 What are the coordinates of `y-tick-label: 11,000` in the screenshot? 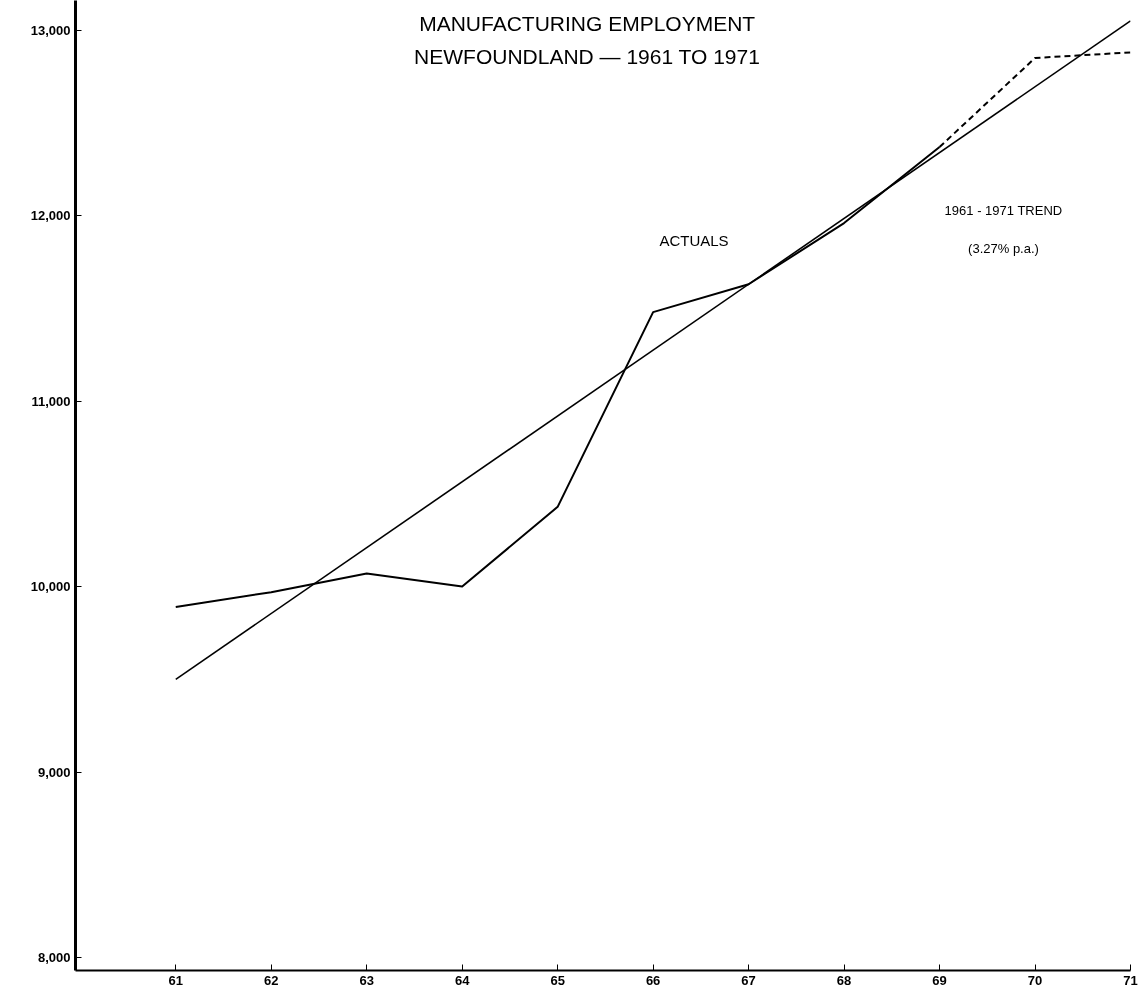 It's located at (51, 401).